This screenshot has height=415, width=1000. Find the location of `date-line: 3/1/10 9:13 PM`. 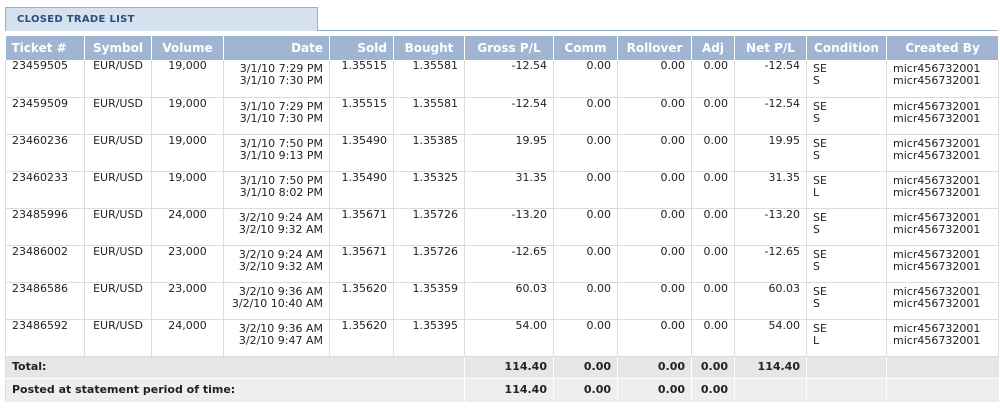

date-line: 3/1/10 9:13 PM is located at coordinates (281, 155).